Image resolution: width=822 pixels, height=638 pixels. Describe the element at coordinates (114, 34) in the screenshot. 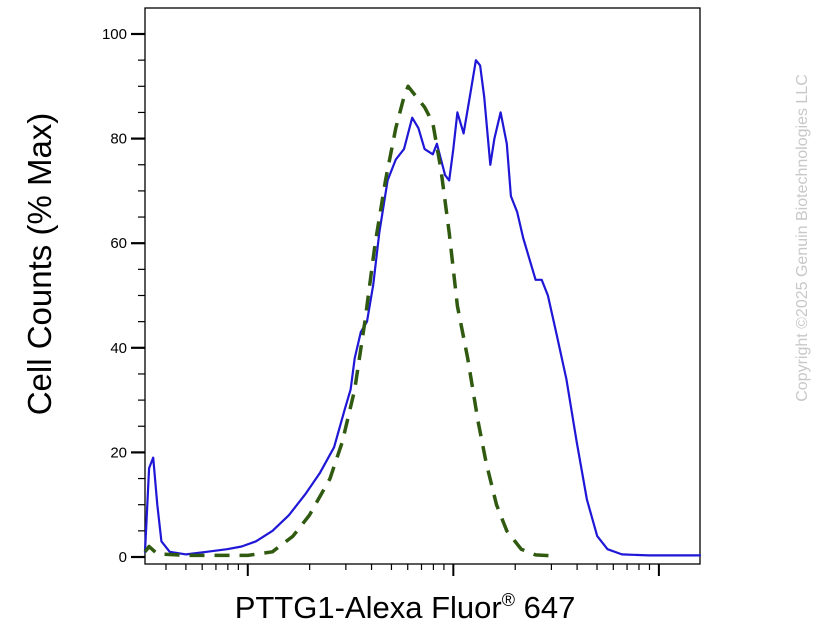

I see `y-tick-label: 100` at that location.